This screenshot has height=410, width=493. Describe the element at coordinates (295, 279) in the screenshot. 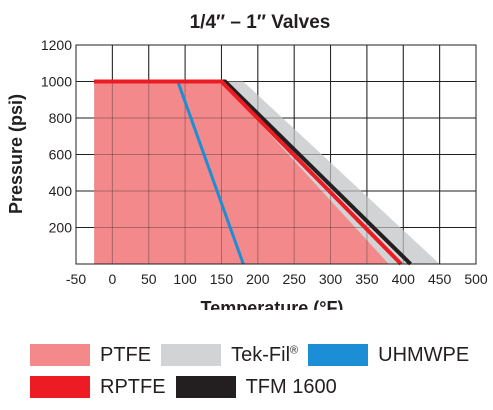

I see `x-tick-label: 250` at that location.